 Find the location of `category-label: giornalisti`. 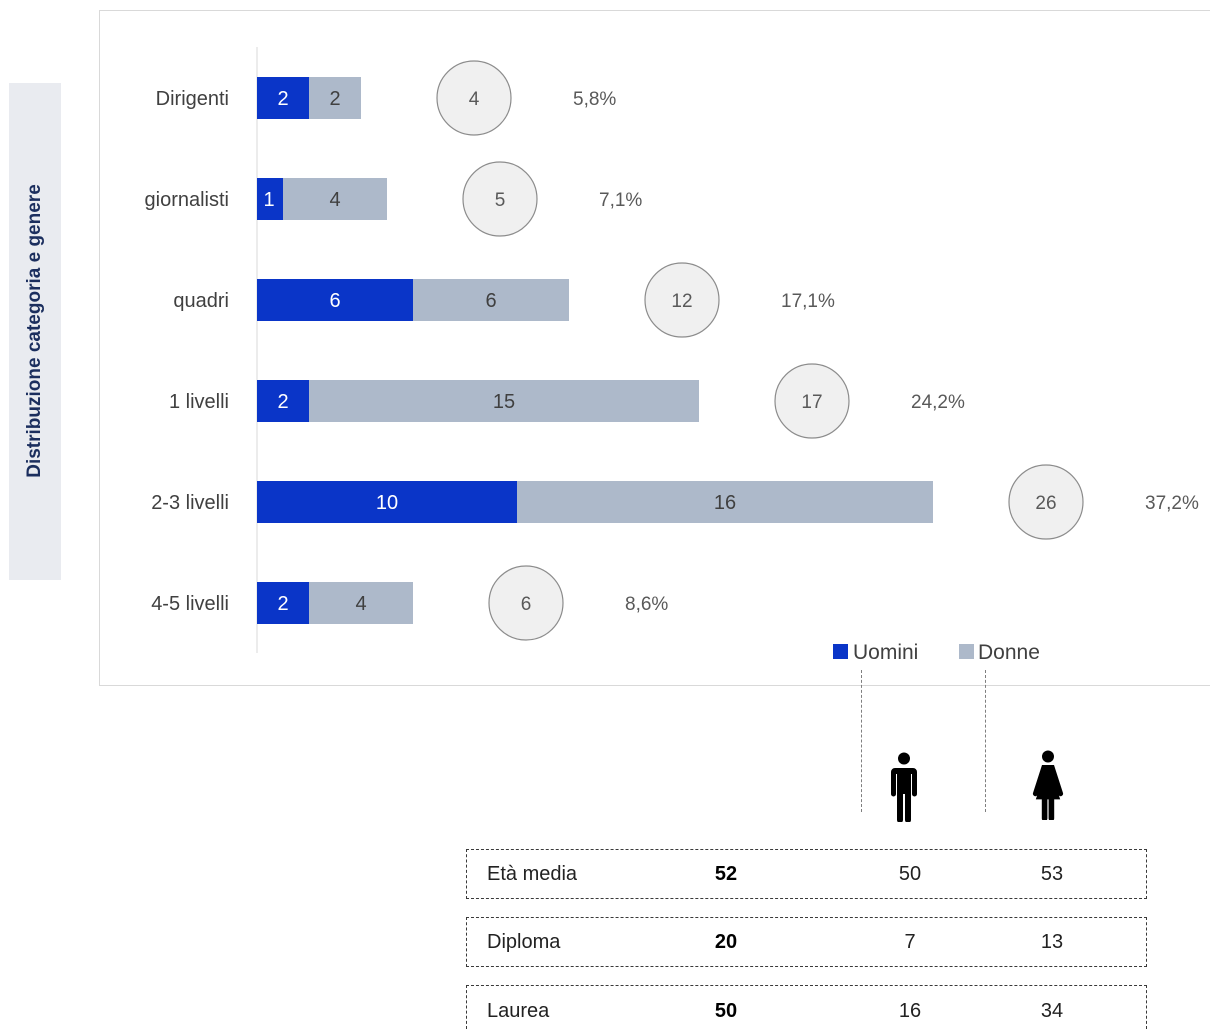

category-label: giornalisti is located at coordinates (187, 200).